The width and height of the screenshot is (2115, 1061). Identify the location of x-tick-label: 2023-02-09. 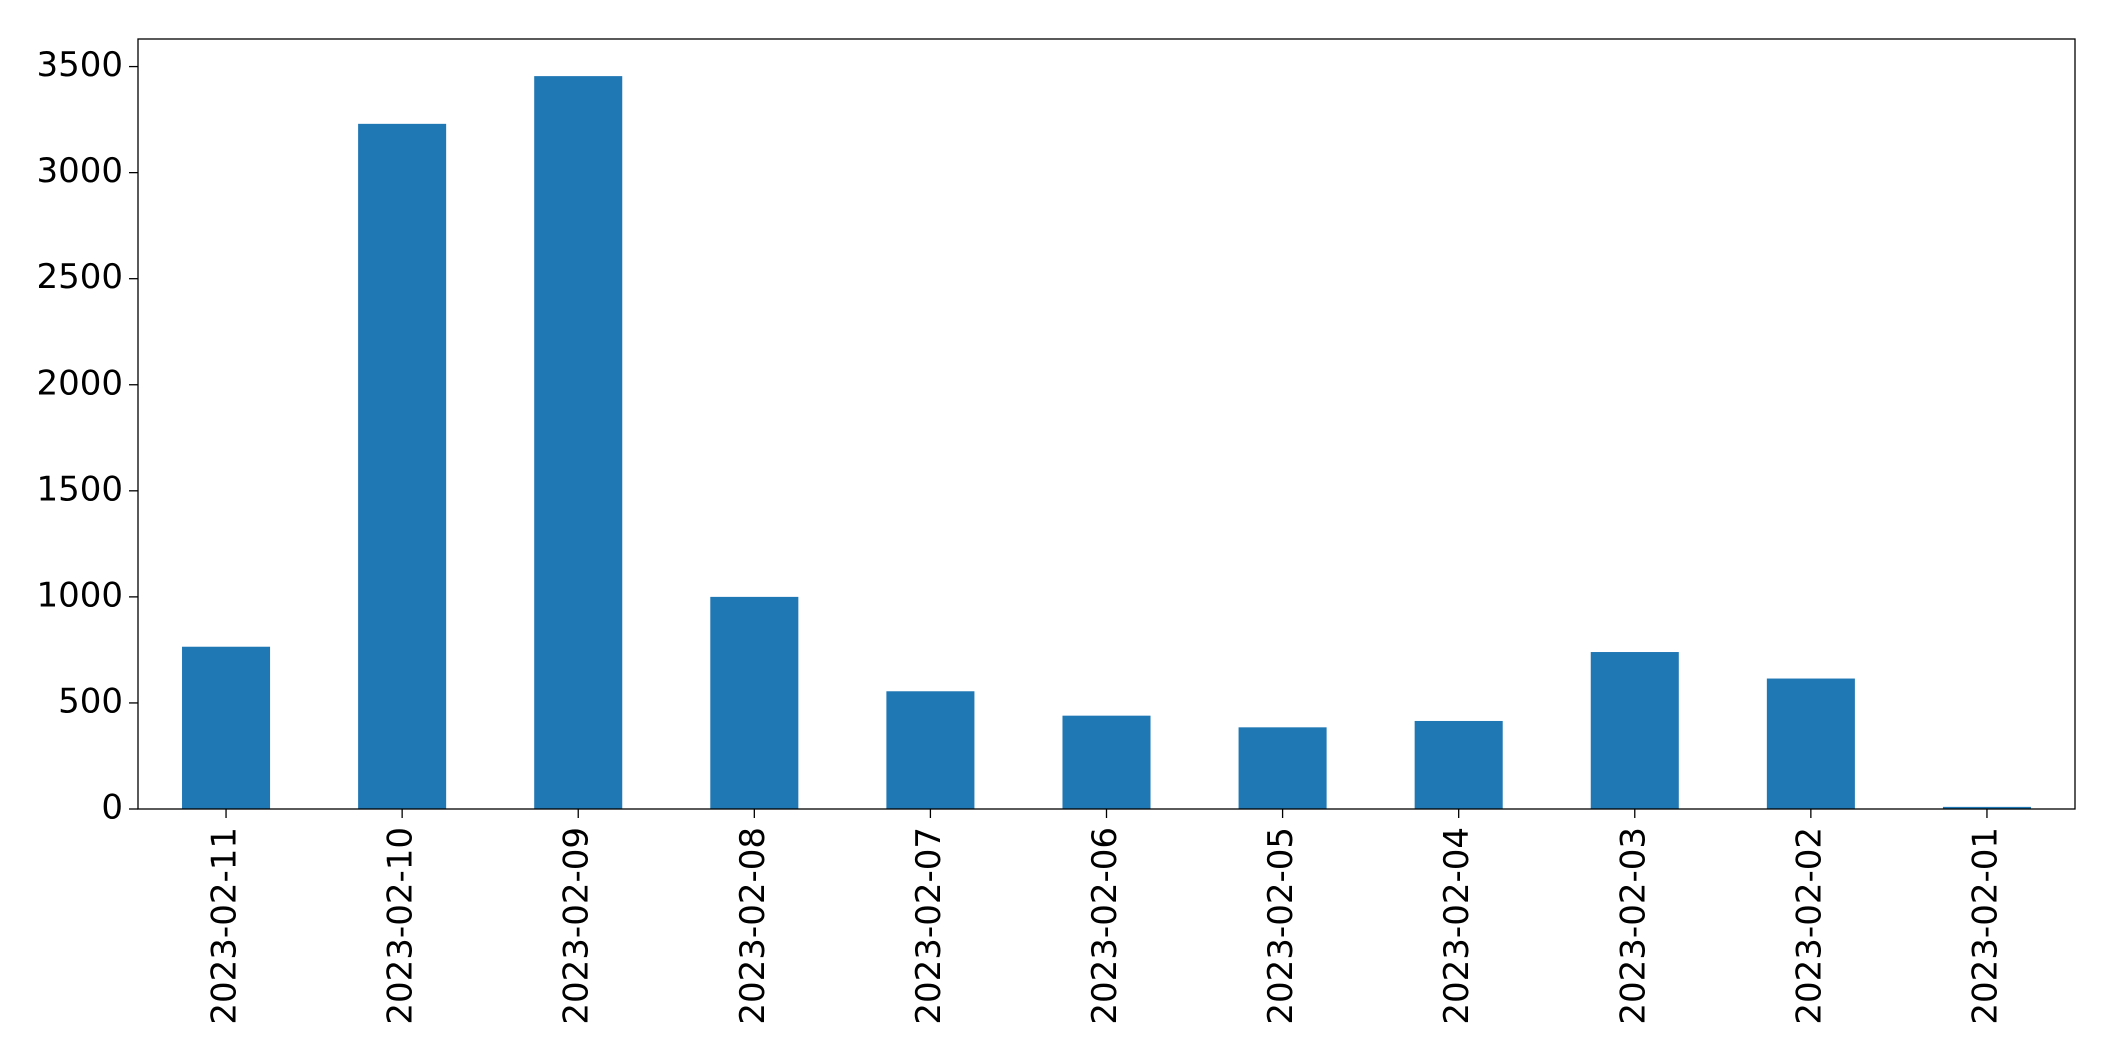
(577, 926).